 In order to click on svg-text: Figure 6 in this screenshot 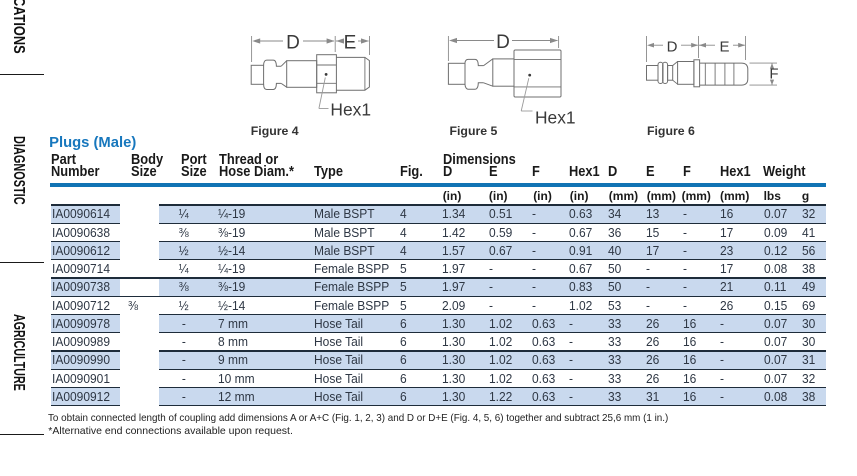, I will do `click(671, 131)`.